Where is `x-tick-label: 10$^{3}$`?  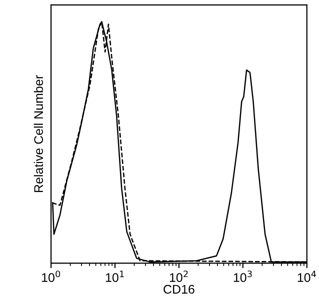
x-tick-label: 10$^{3}$ is located at coordinates (243, 276).